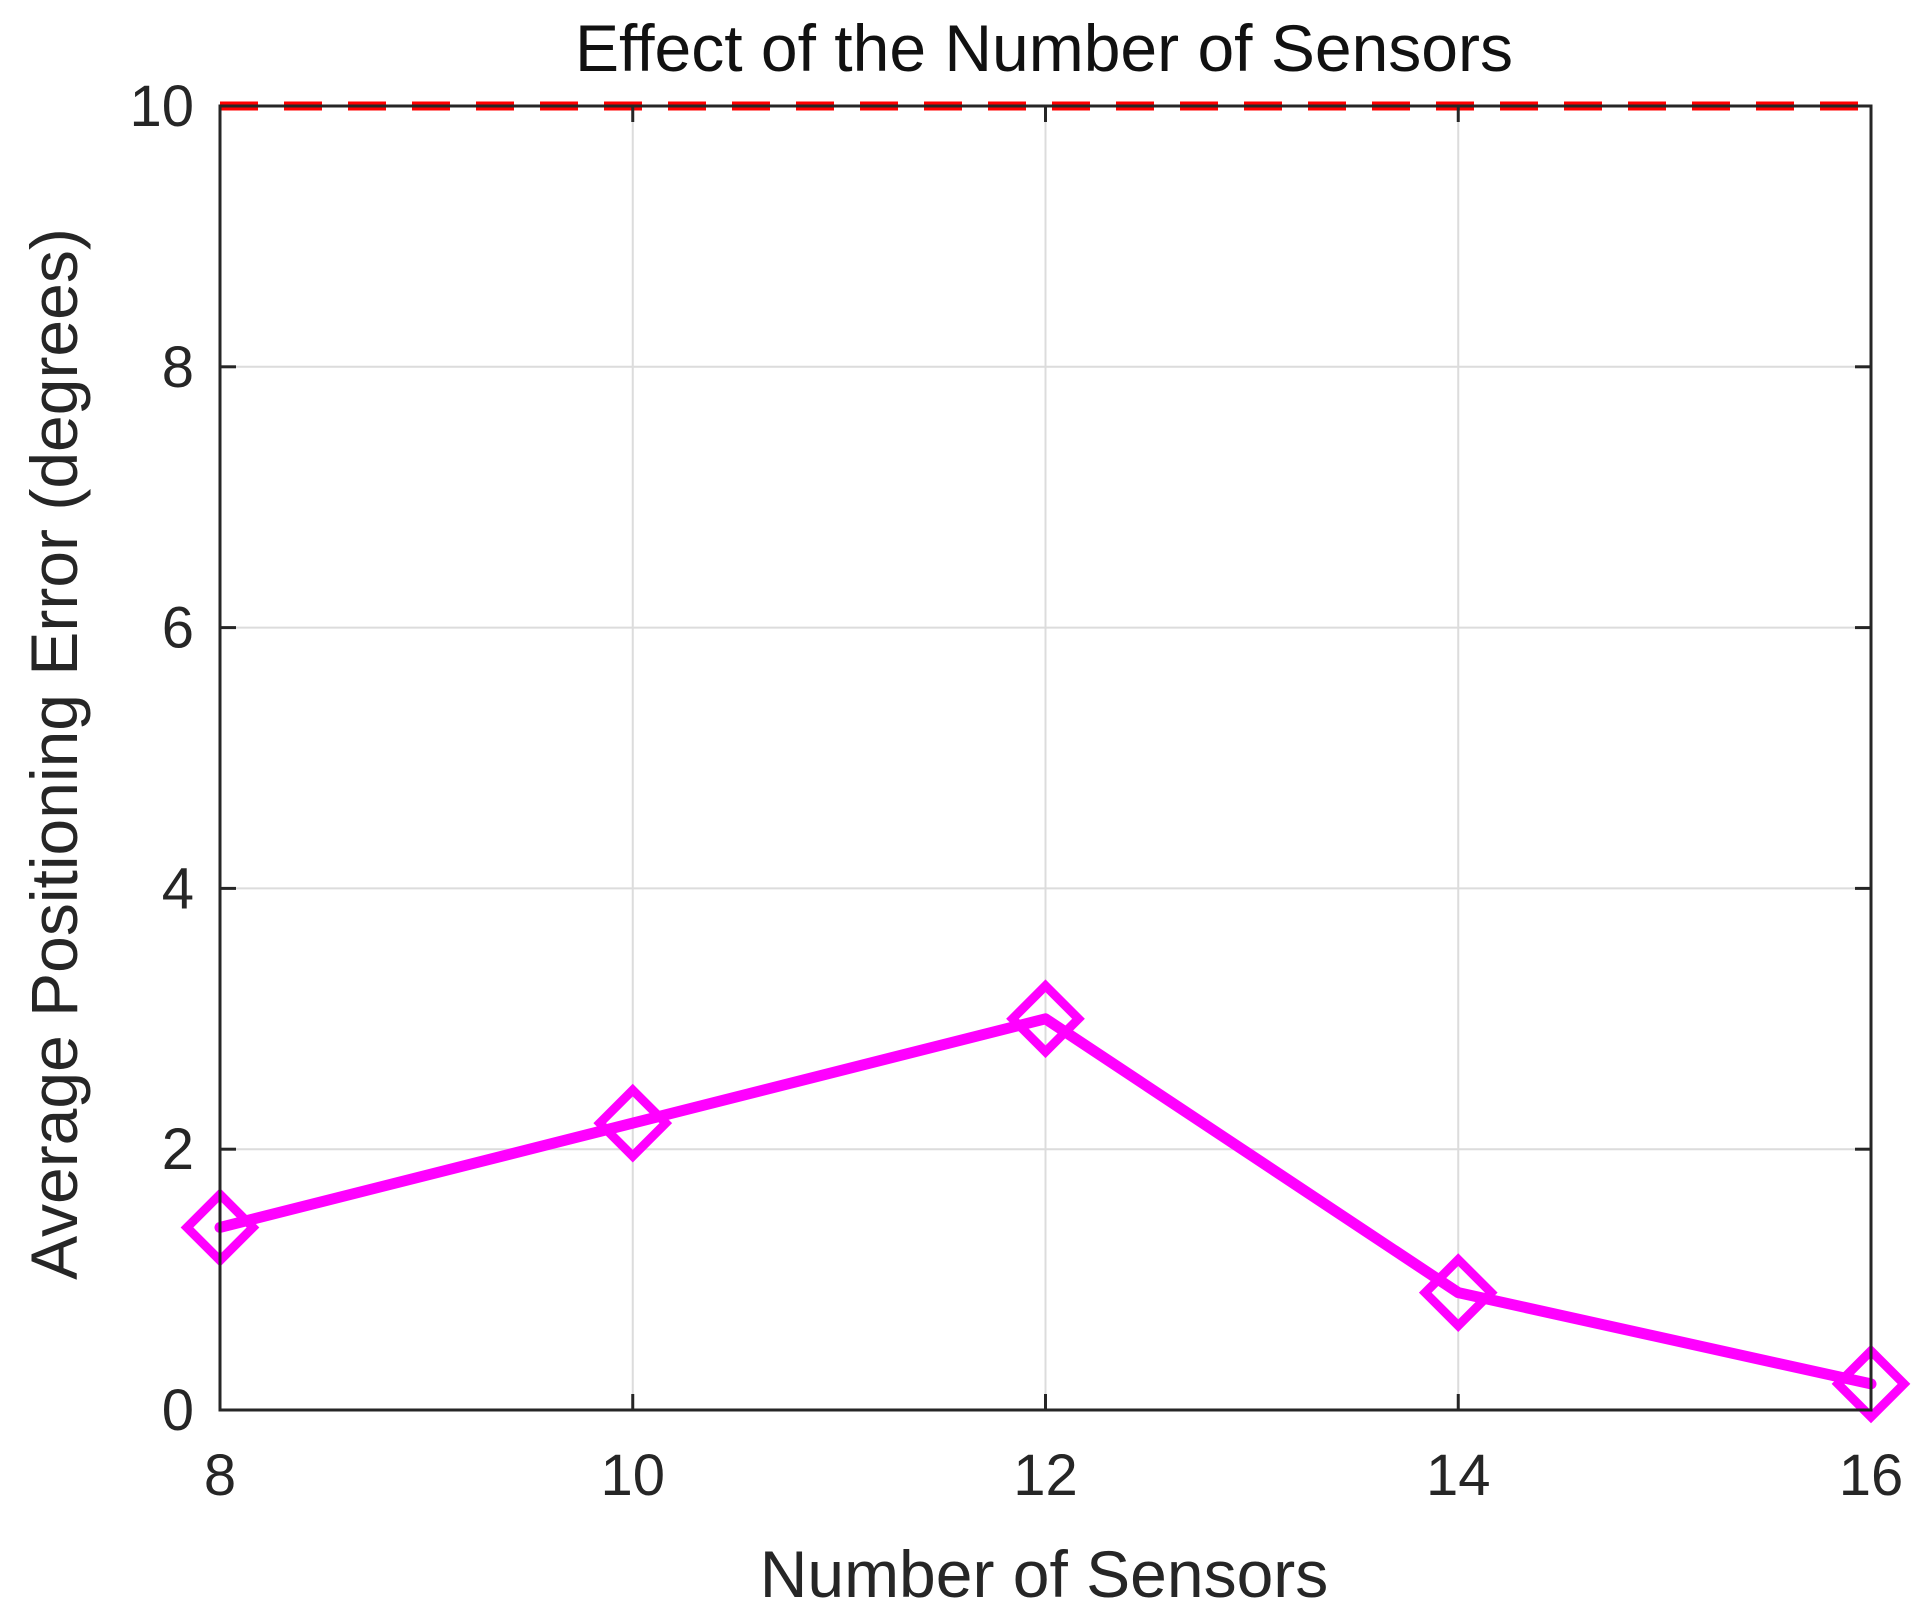 This screenshot has width=1919, height=1624. What do you see at coordinates (220, 1475) in the screenshot?
I see `x-tick-label: 8` at bounding box center [220, 1475].